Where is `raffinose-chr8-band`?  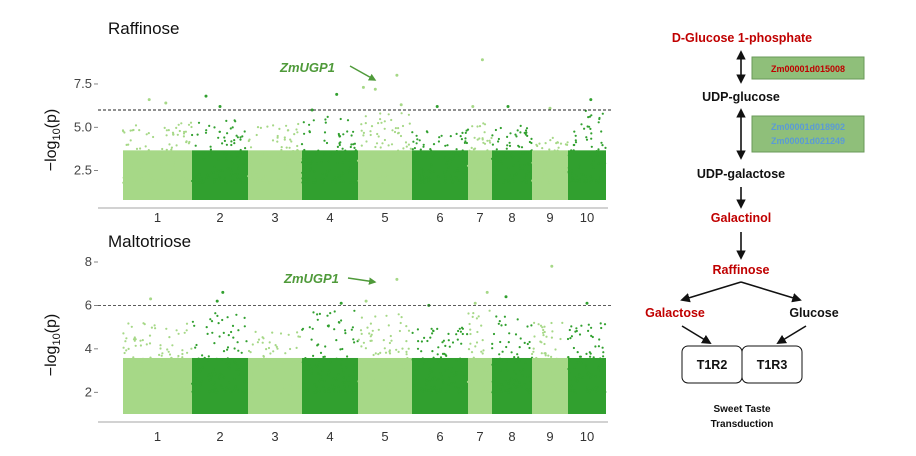 raffinose-chr8-band is located at coordinates (512, 175).